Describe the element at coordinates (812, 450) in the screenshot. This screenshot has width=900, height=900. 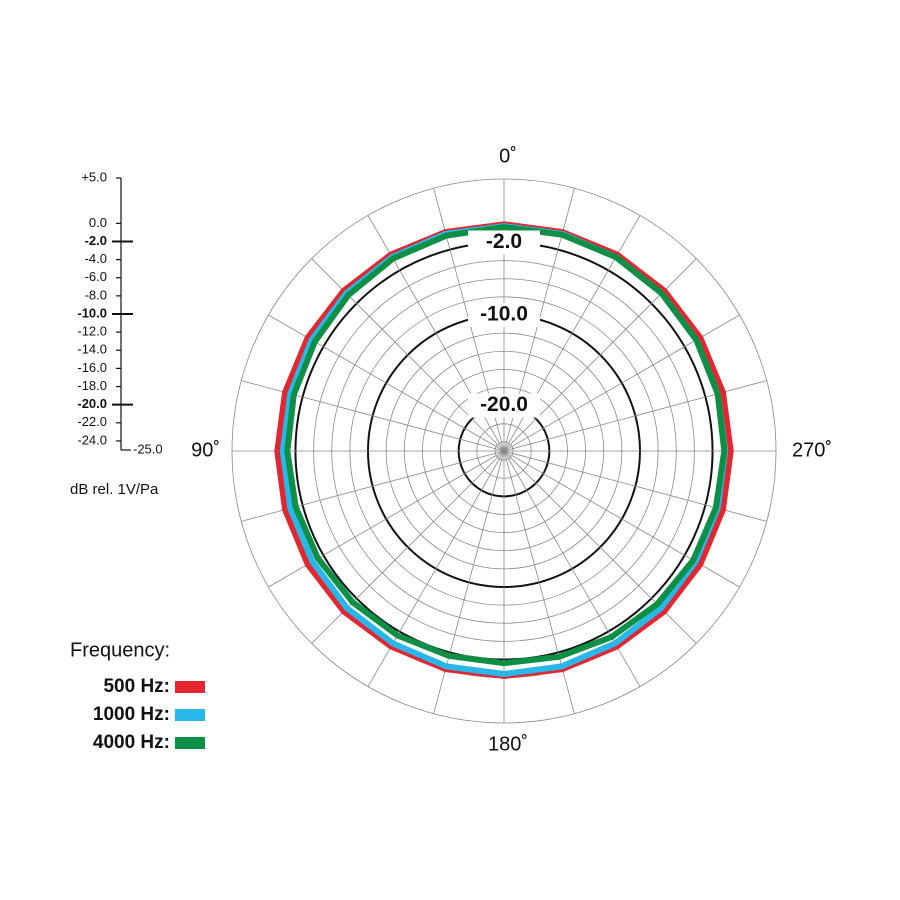
I see `angle-label: 270˚` at that location.